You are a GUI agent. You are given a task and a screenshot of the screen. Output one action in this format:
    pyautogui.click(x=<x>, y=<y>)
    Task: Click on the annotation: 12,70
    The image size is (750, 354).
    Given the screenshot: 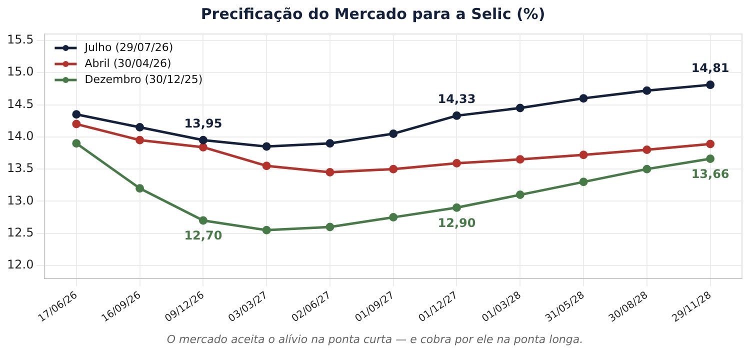 What is the action you would take?
    pyautogui.click(x=203, y=235)
    